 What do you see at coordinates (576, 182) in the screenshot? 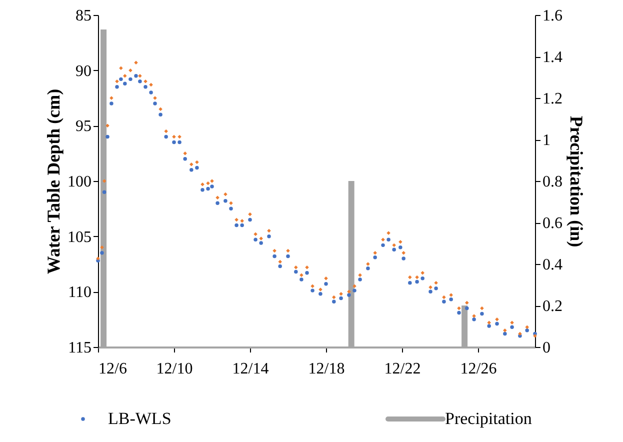
I see `y2-axis-title: Precipitation (in)` at bounding box center [576, 182].